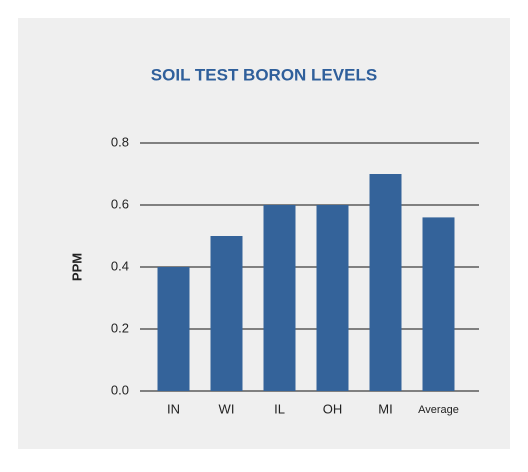 The width and height of the screenshot is (528, 472). Describe the element at coordinates (120, 327) in the screenshot. I see `y-tick-label: 0.2` at that location.